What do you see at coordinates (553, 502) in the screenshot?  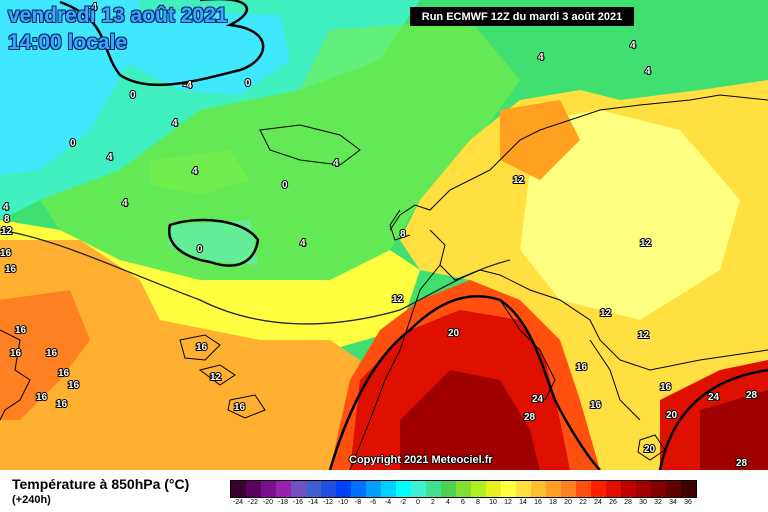 I see `scale-tick-label: 18` at bounding box center [553, 502].